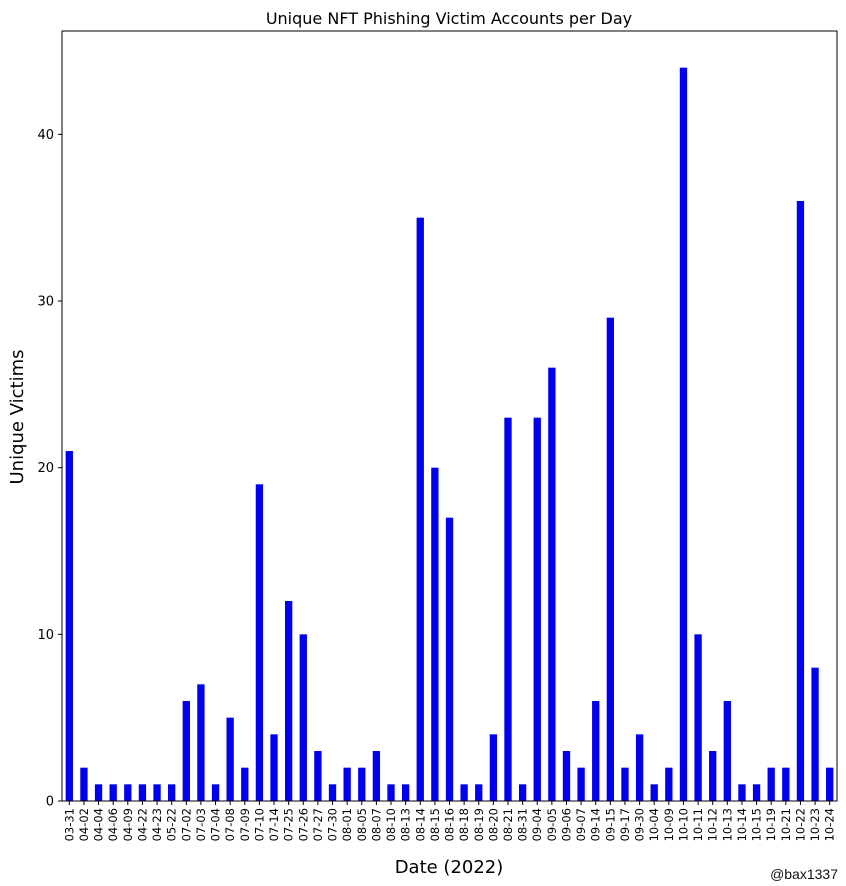 The height and width of the screenshot is (886, 846). I want to click on x-tick-label: 10-10, so click(683, 824).